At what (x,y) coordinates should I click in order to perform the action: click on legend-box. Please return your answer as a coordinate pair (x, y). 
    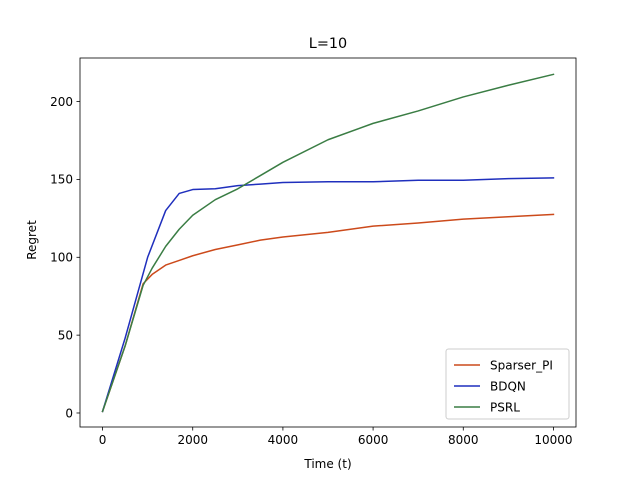
    Looking at the image, I should click on (507, 384).